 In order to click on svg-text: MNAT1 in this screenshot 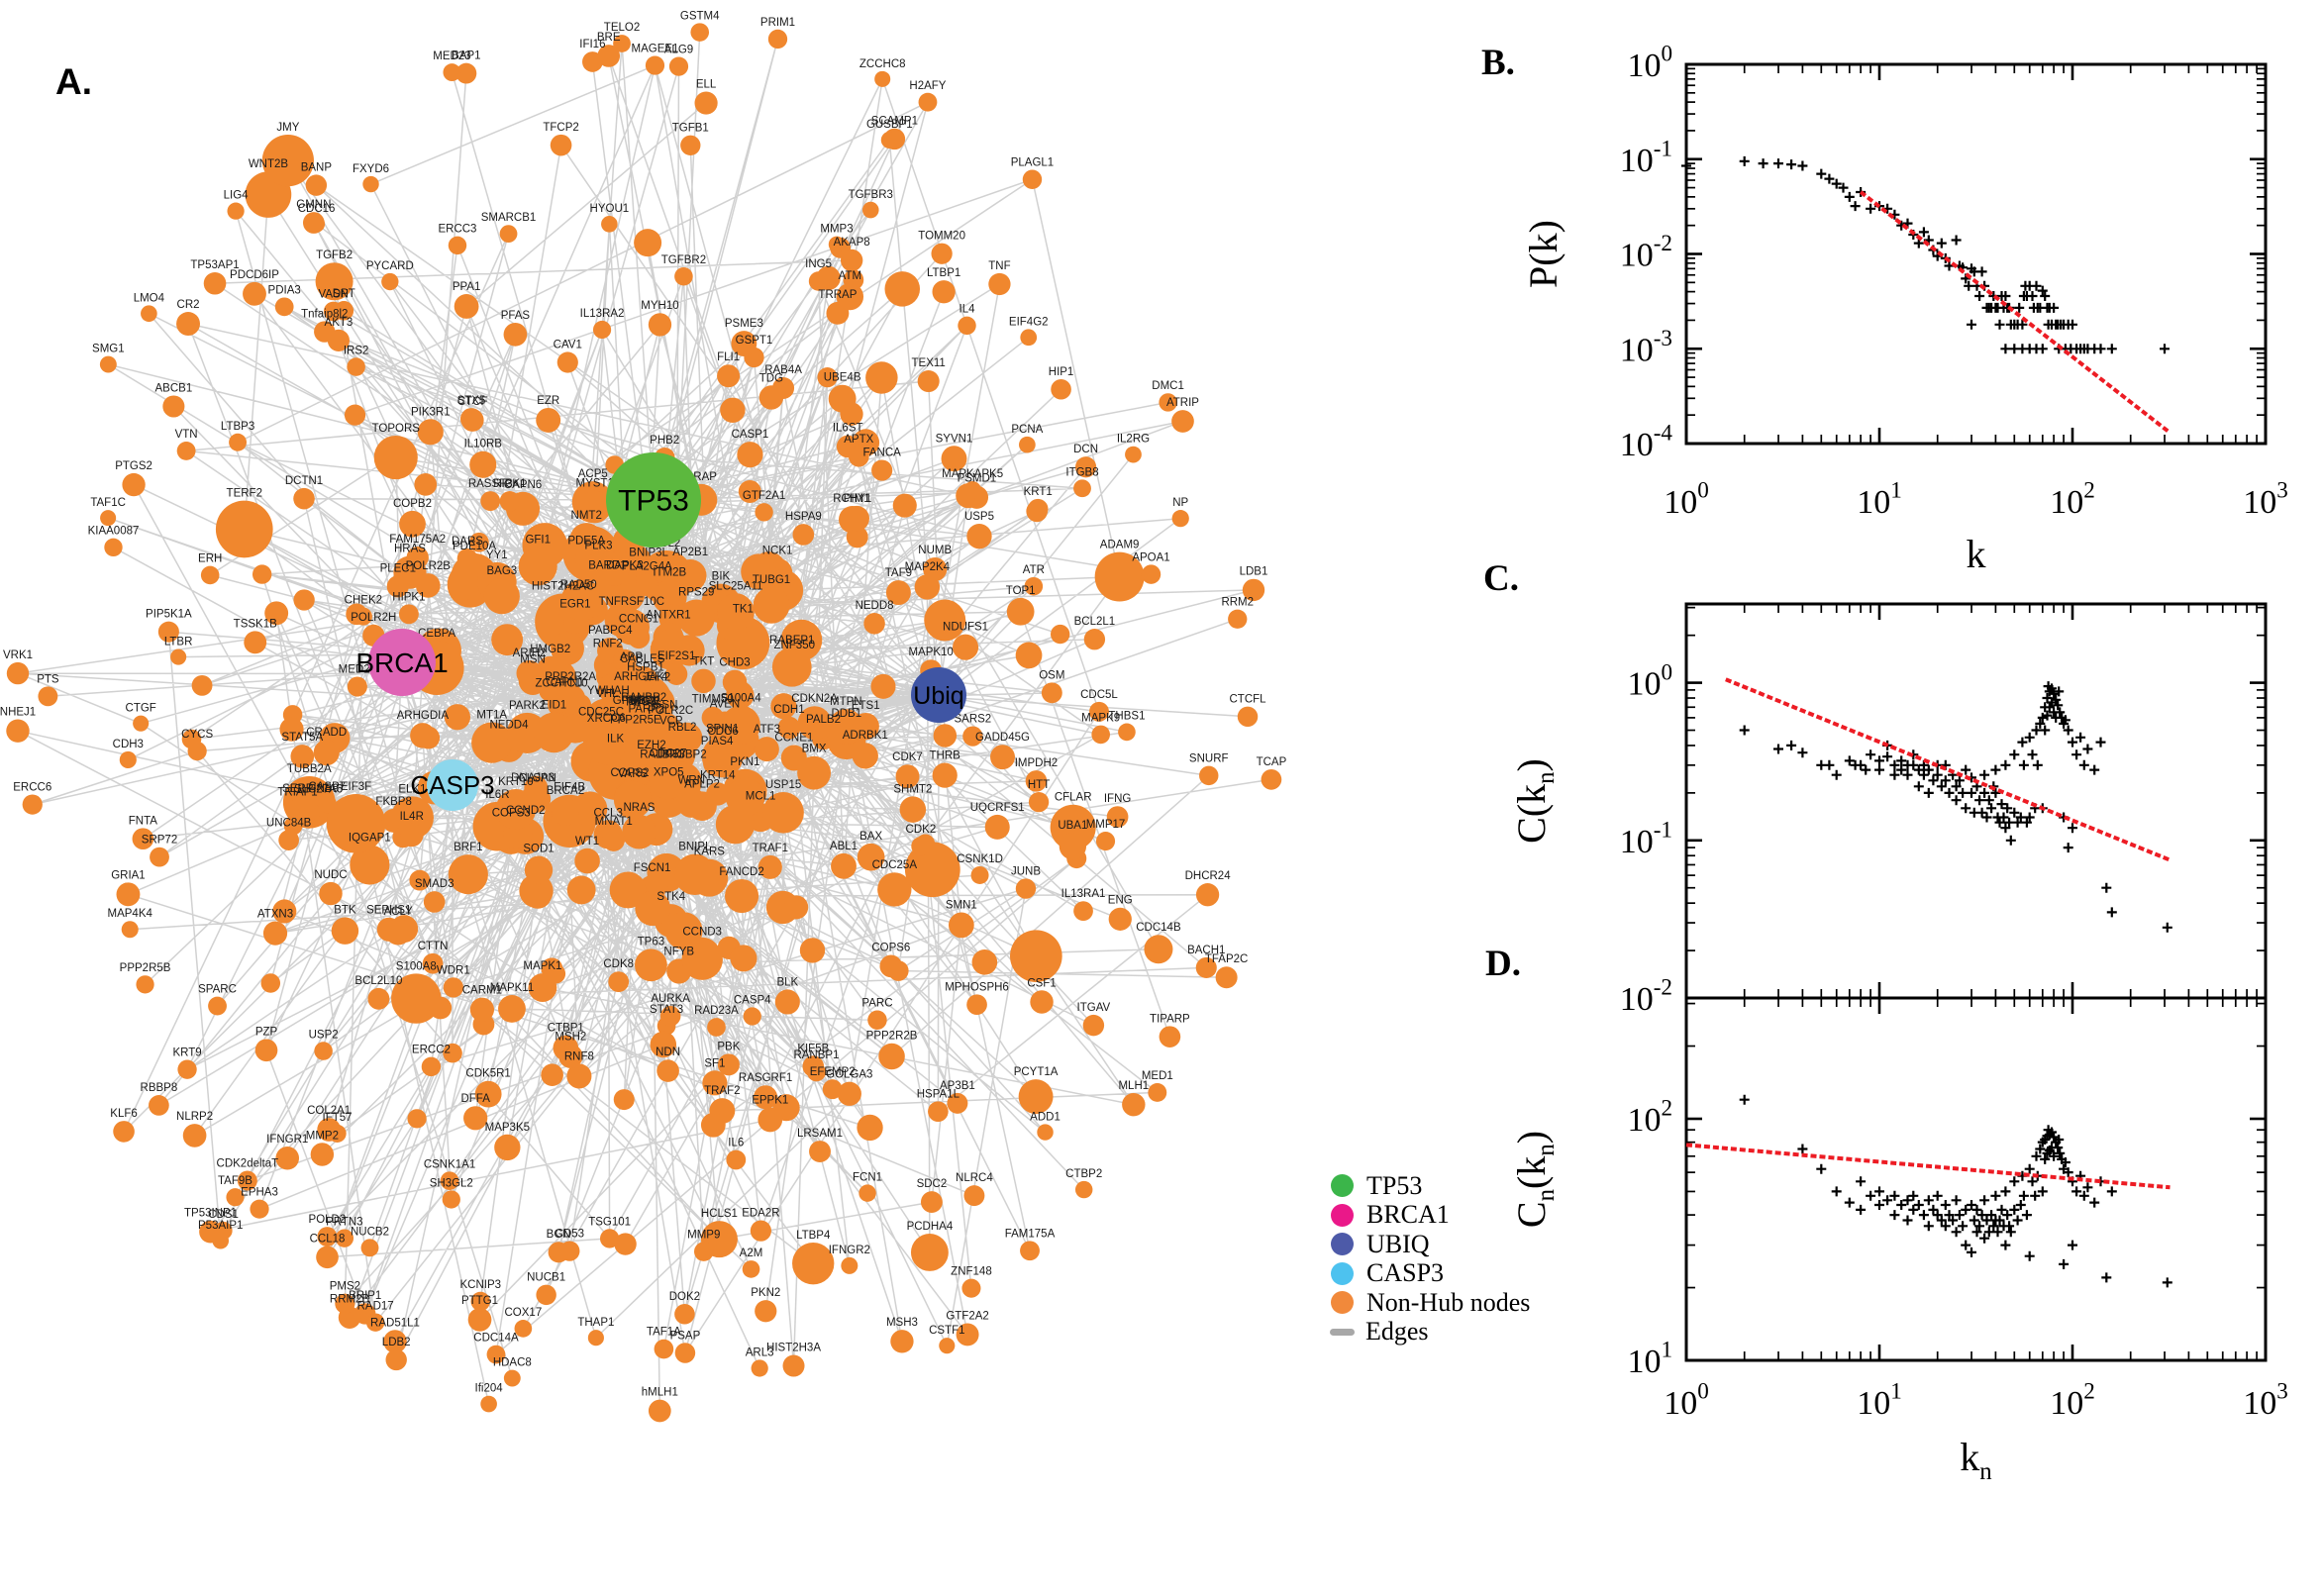, I will do `click(614, 822)`.